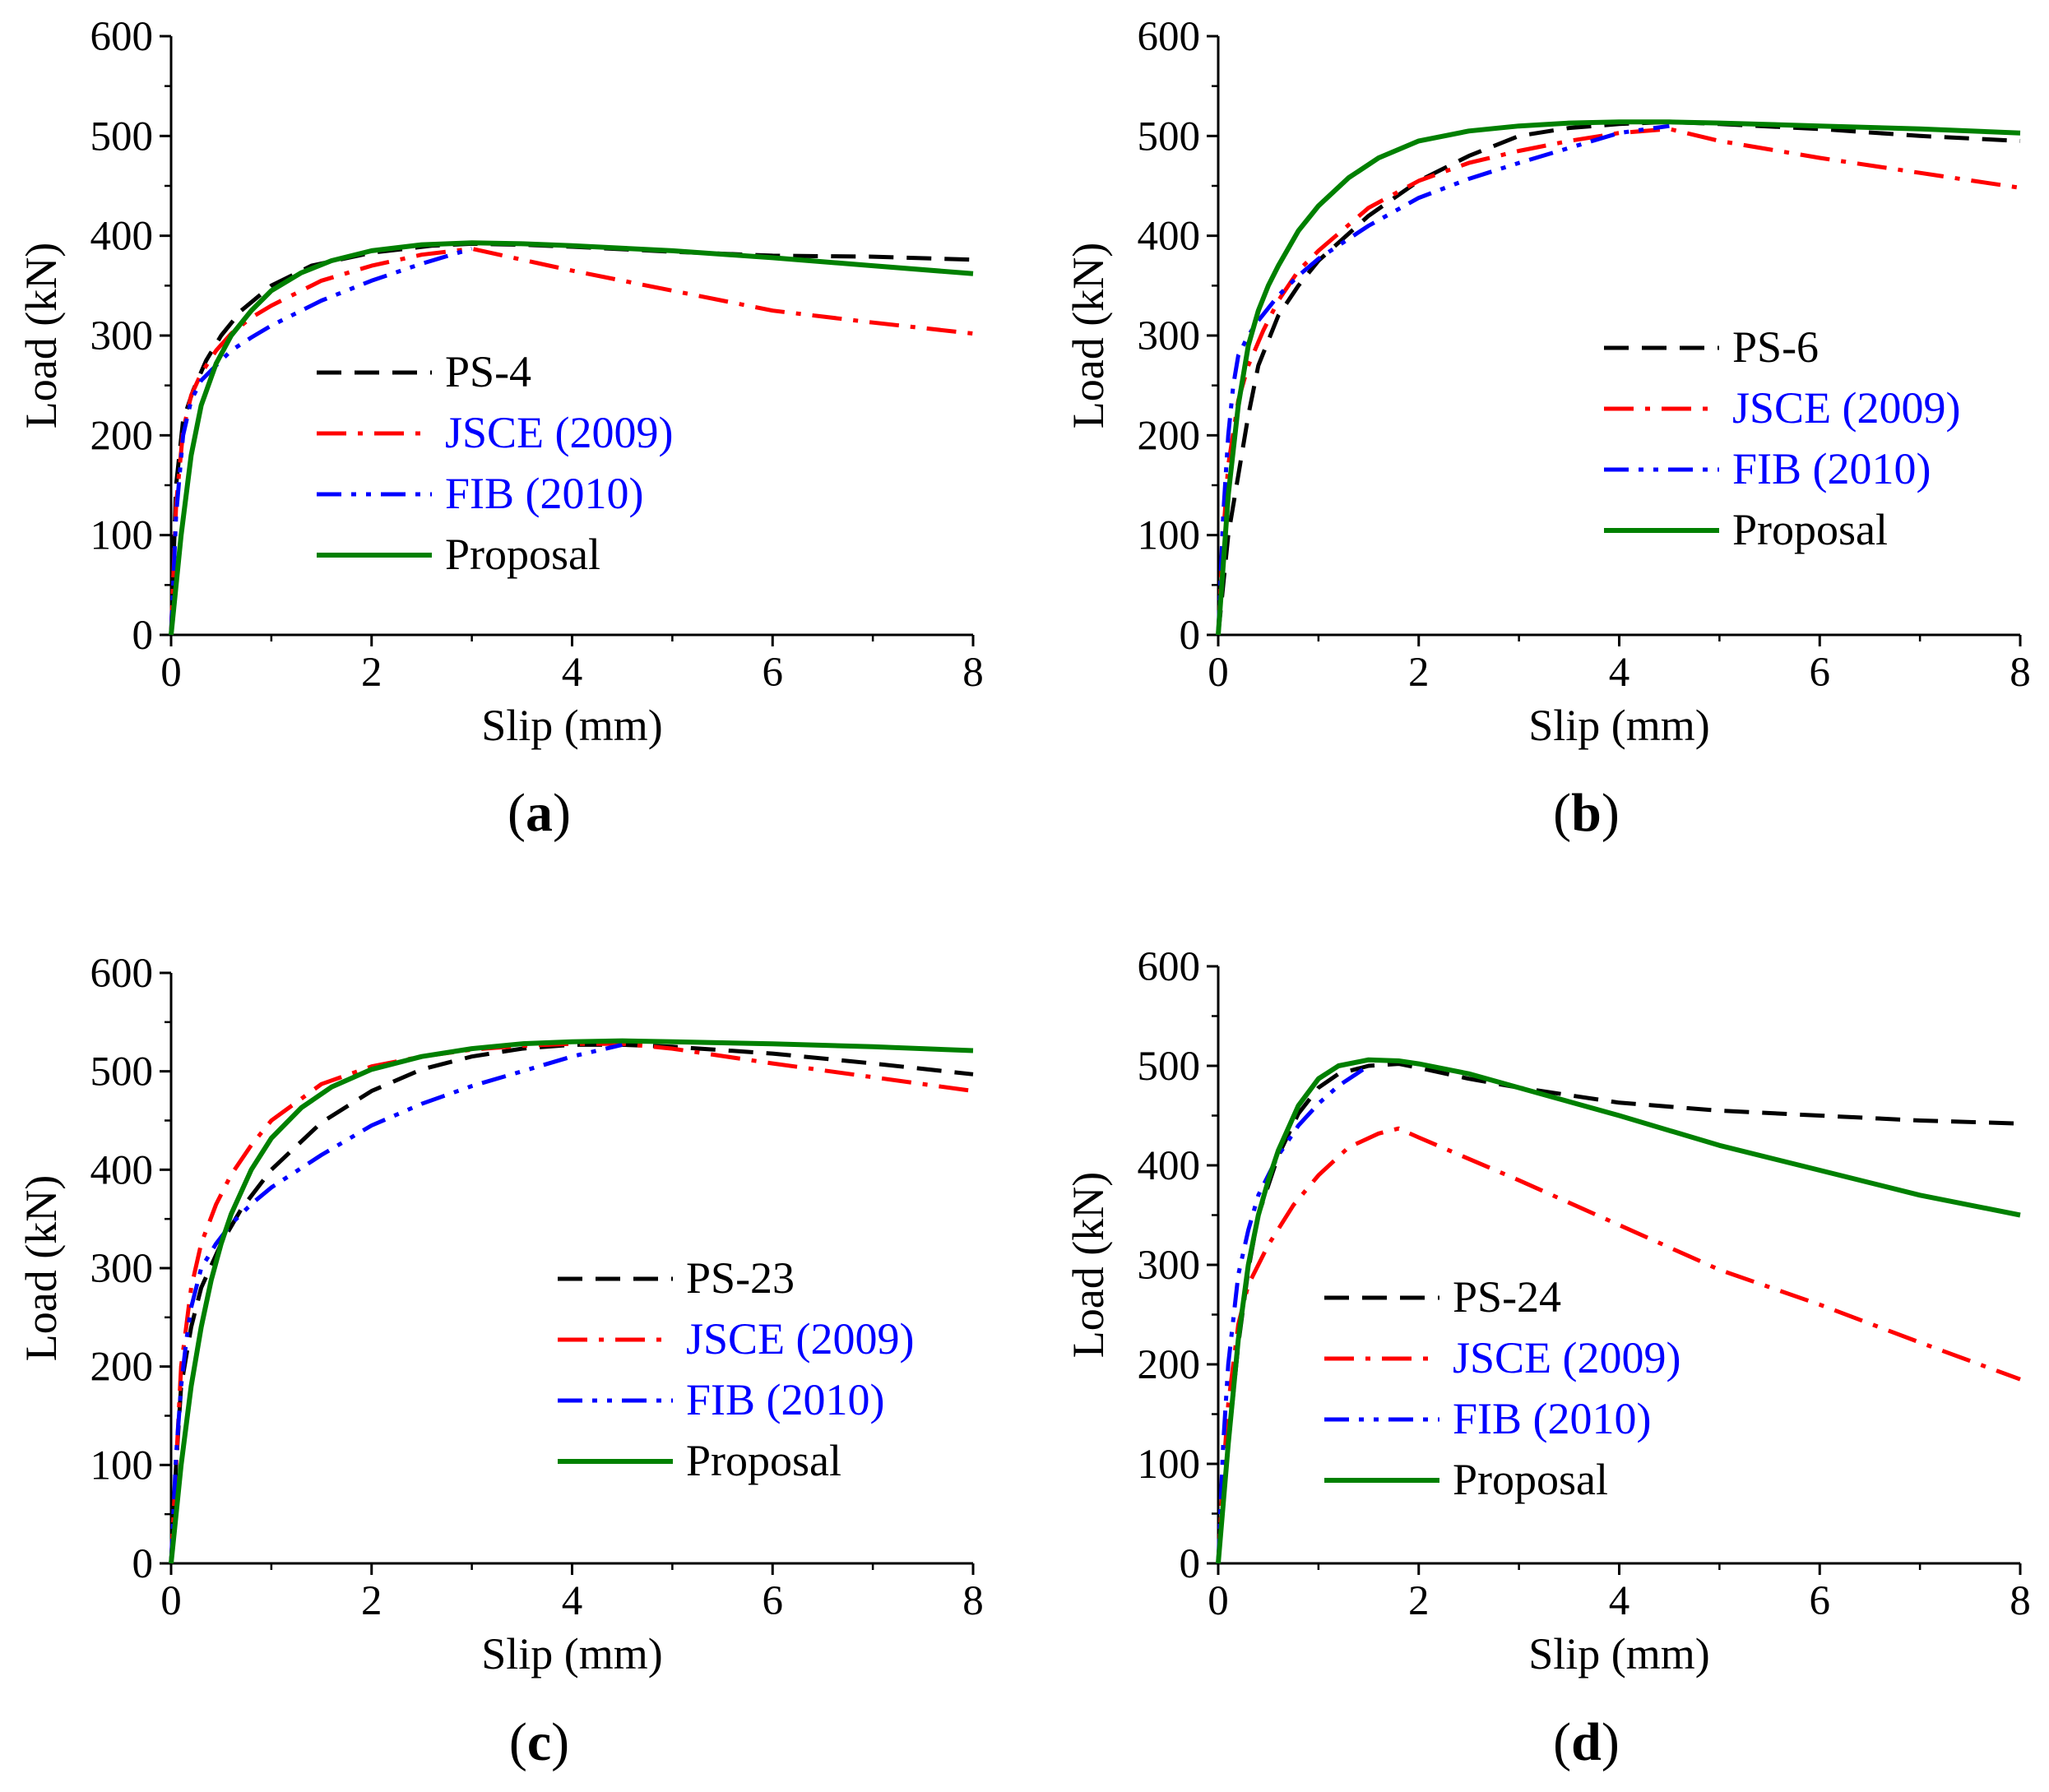 This screenshot has width=2049, height=1792. Describe the element at coordinates (1586, 1742) in the screenshot. I see `panel-label: (d)` at that location.